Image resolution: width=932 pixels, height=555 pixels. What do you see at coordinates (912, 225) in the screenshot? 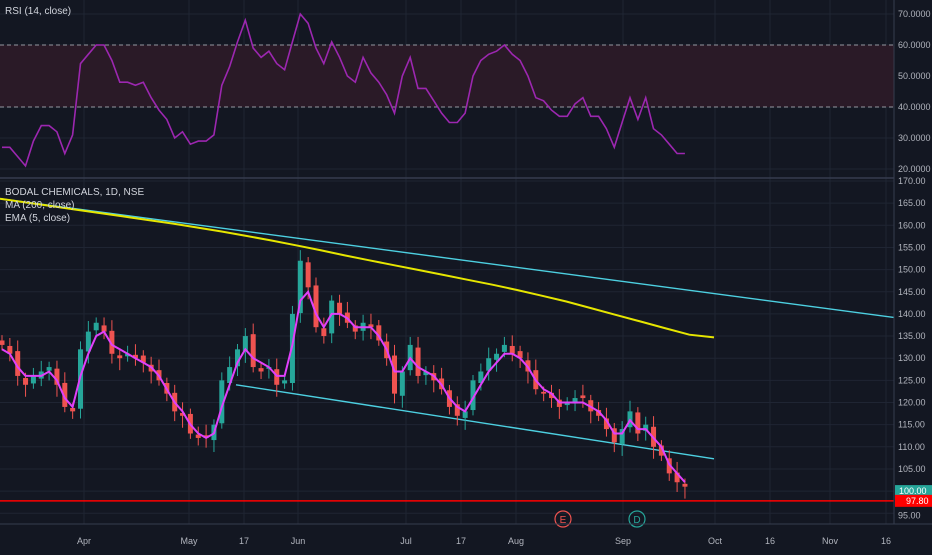
I see `price-axis-tick: 160.00` at bounding box center [912, 225].